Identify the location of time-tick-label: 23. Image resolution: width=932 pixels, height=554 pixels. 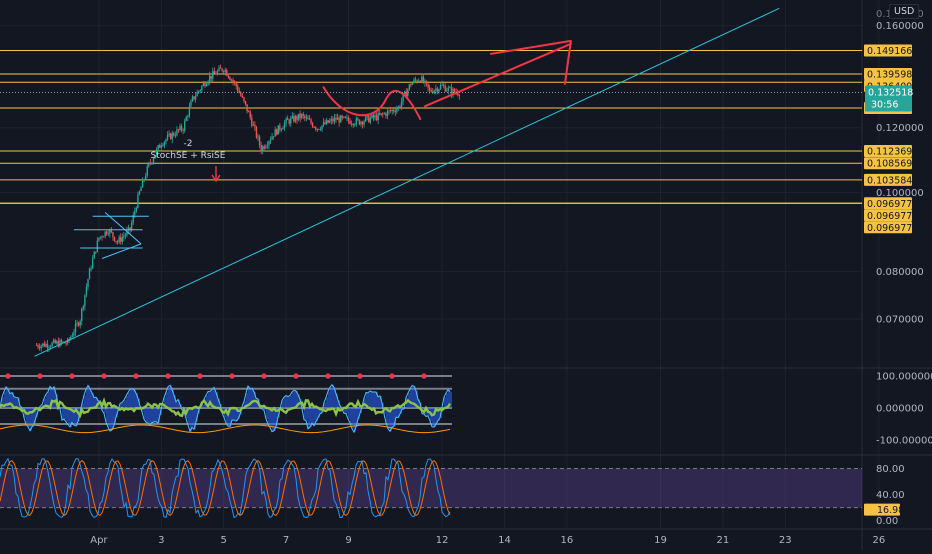
(785, 540).